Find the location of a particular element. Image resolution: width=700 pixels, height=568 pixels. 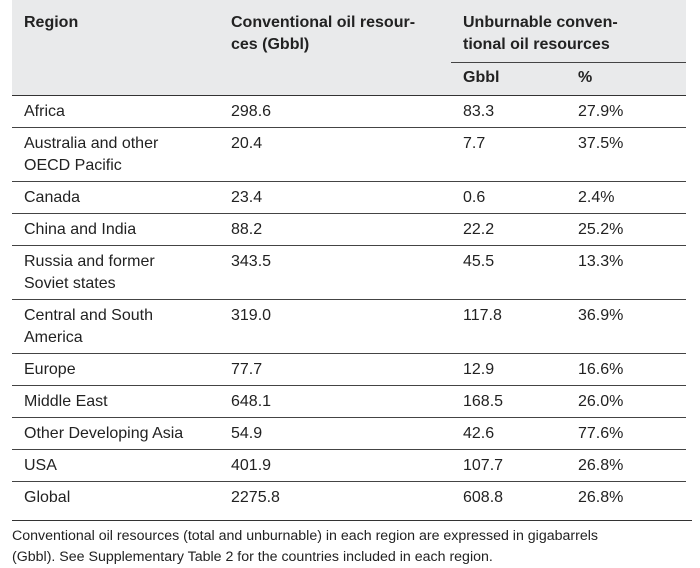

cell-region: Middle East is located at coordinates (115, 401).